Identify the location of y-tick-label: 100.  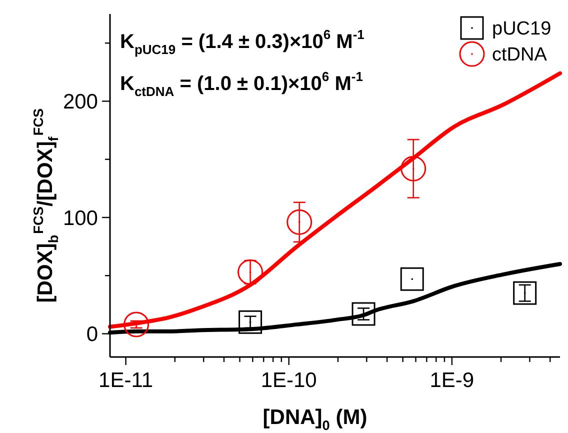
(80, 218).